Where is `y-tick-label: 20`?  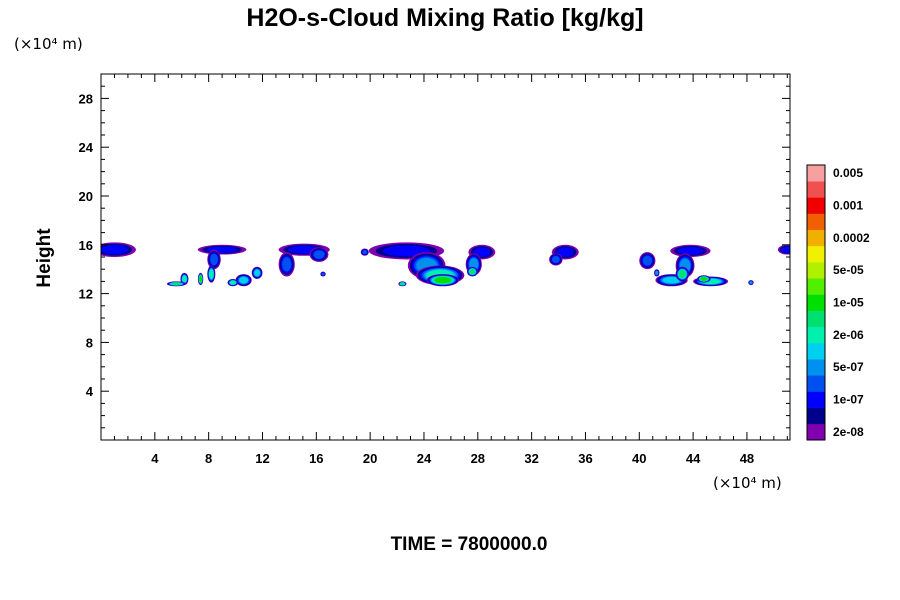 y-tick-label: 20 is located at coordinates (86, 196).